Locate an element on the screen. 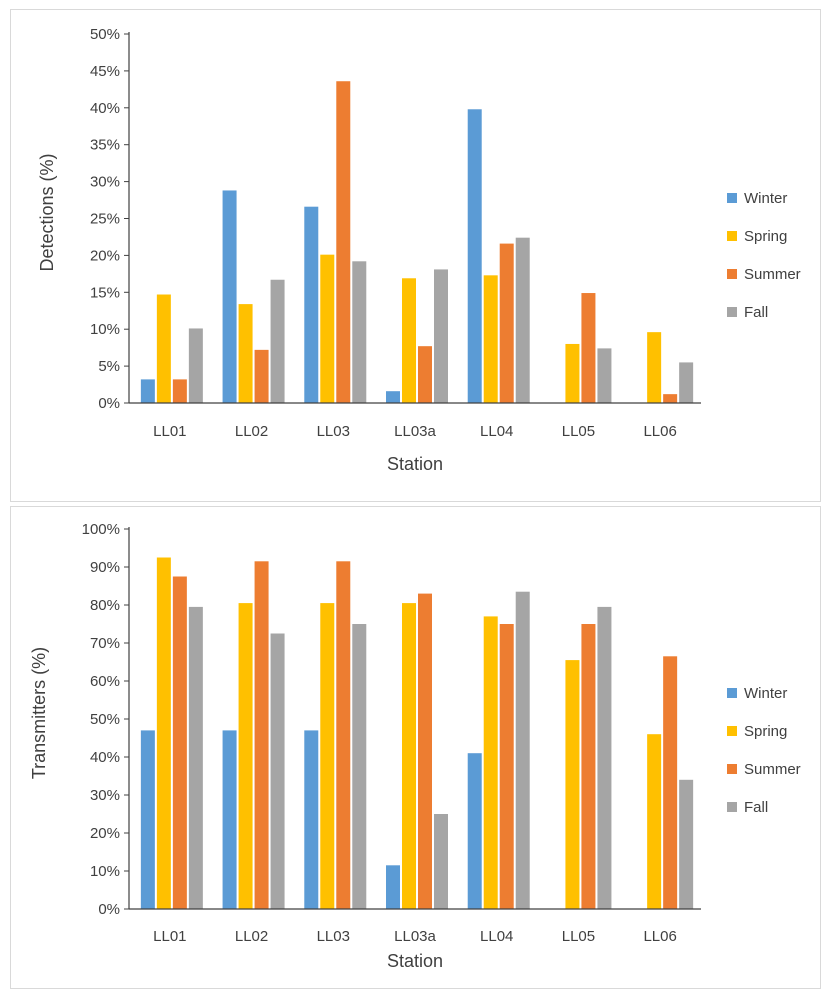 The height and width of the screenshot is (993, 821). bar-summer-ll05 is located at coordinates (588, 348).